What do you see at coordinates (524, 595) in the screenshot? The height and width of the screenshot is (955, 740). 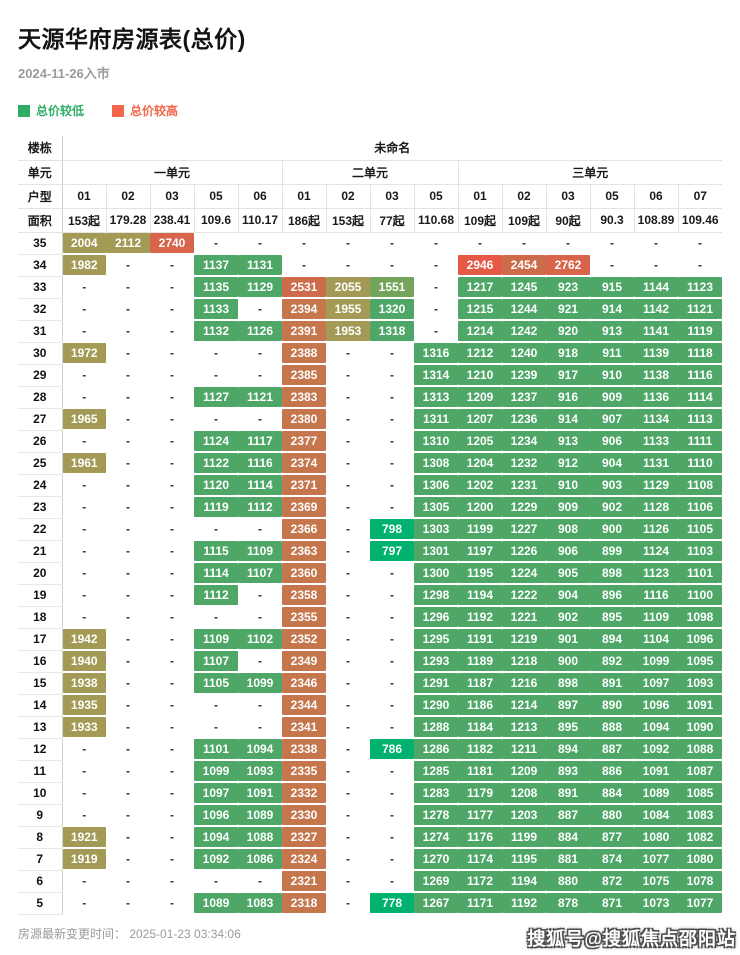 I see `price-cell: 1222` at bounding box center [524, 595].